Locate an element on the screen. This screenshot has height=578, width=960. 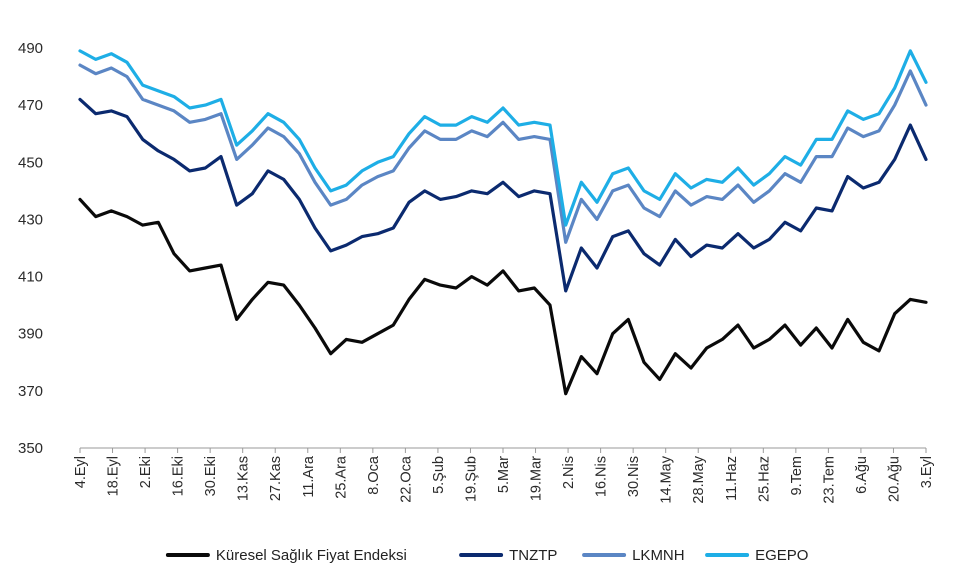
y-tick-label: 350 is located at coordinates (30, 448).